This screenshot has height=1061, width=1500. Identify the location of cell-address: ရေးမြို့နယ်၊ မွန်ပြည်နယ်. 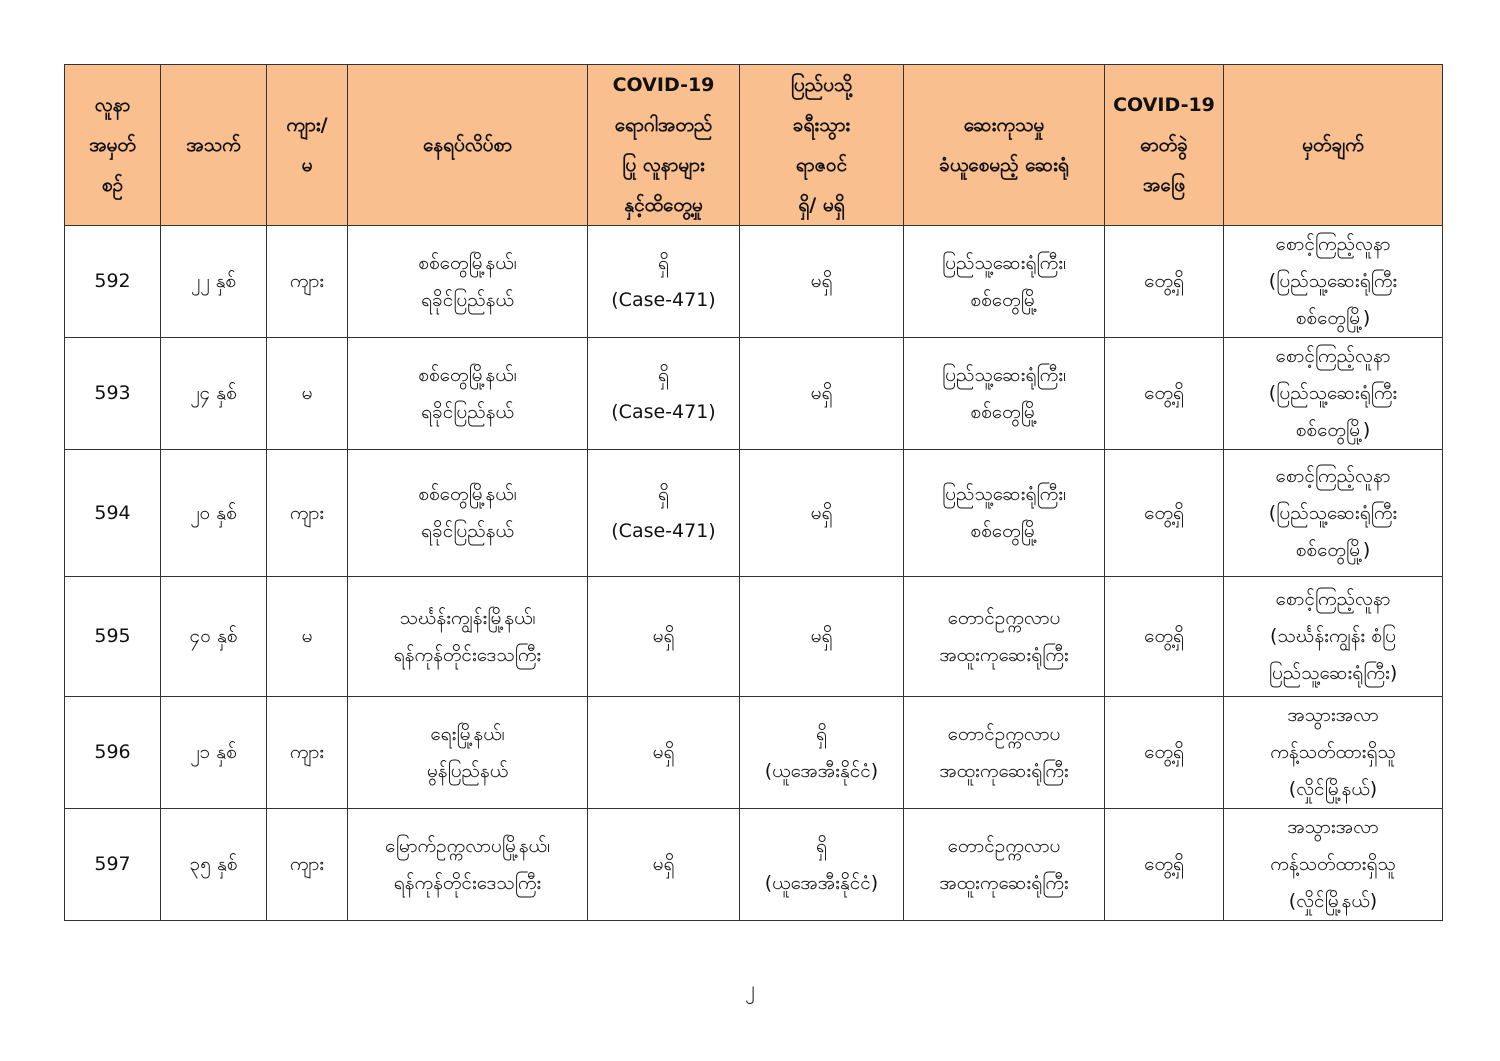
(467, 752).